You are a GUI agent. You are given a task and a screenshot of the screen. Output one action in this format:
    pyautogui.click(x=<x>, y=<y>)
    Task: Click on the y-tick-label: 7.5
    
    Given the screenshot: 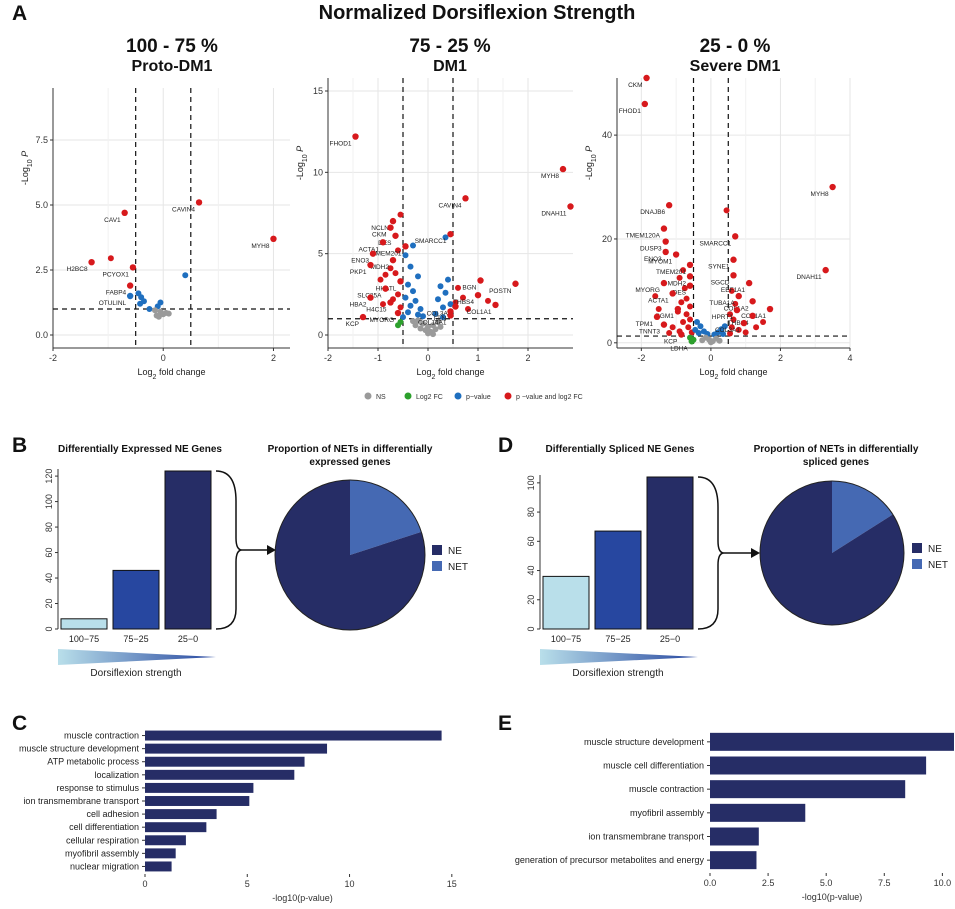 What is the action you would take?
    pyautogui.click(x=41, y=140)
    